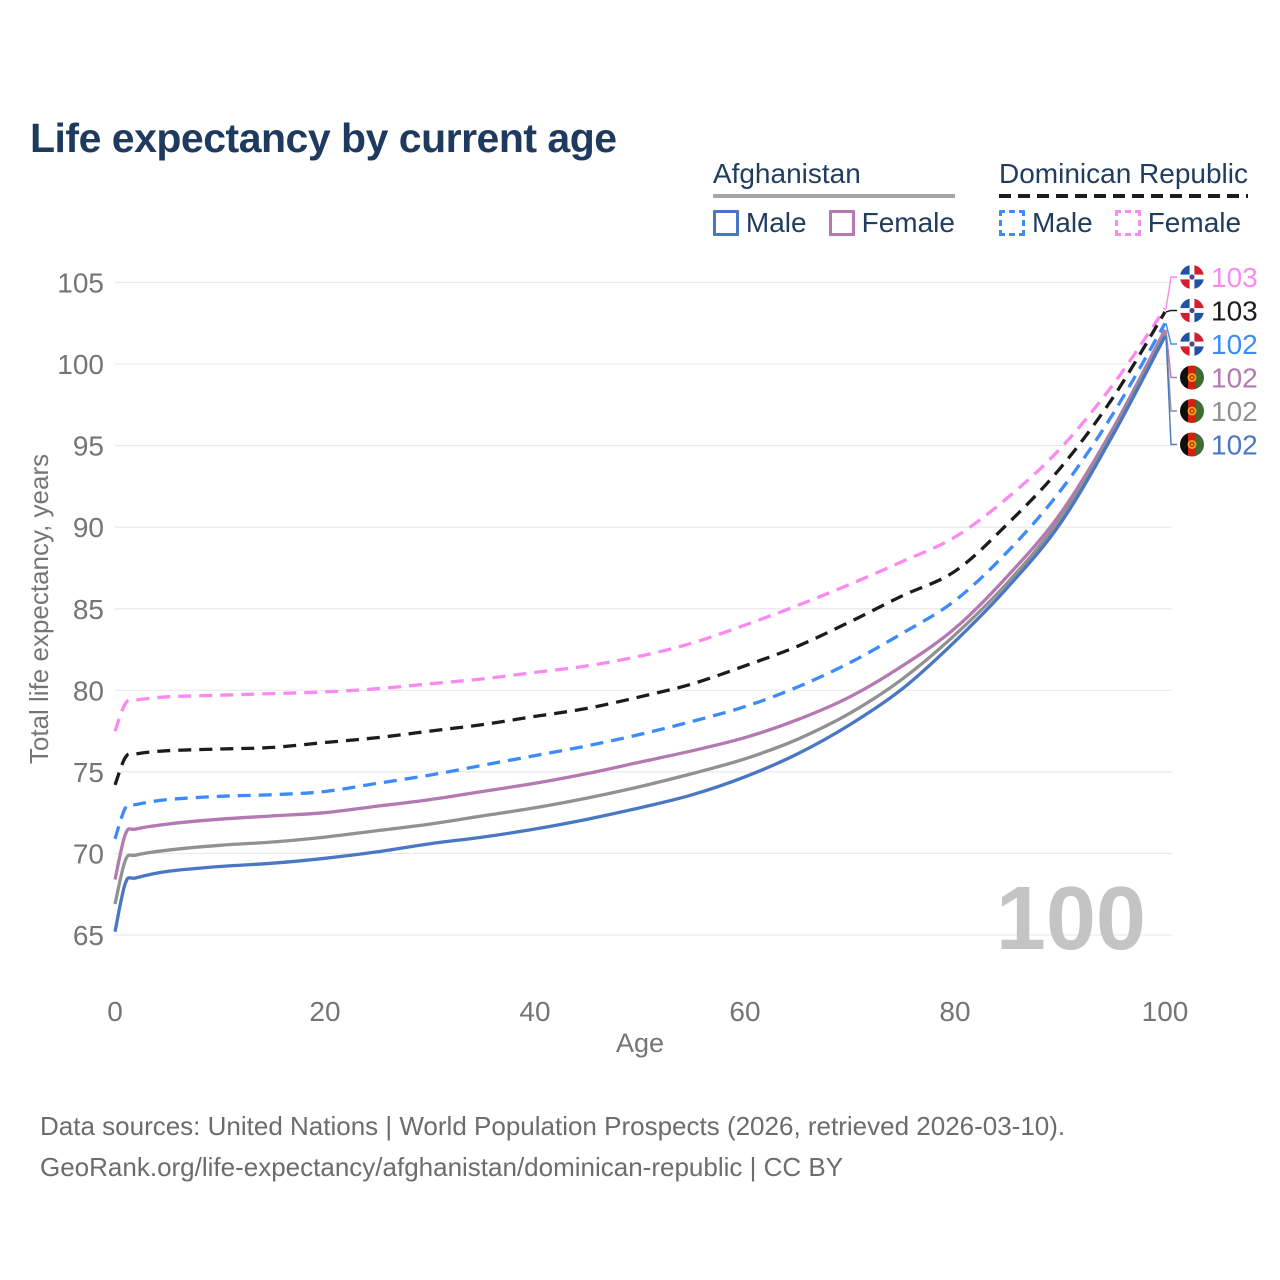  What do you see at coordinates (1165, 1011) in the screenshot?
I see `x-tick-label: 100` at bounding box center [1165, 1011].